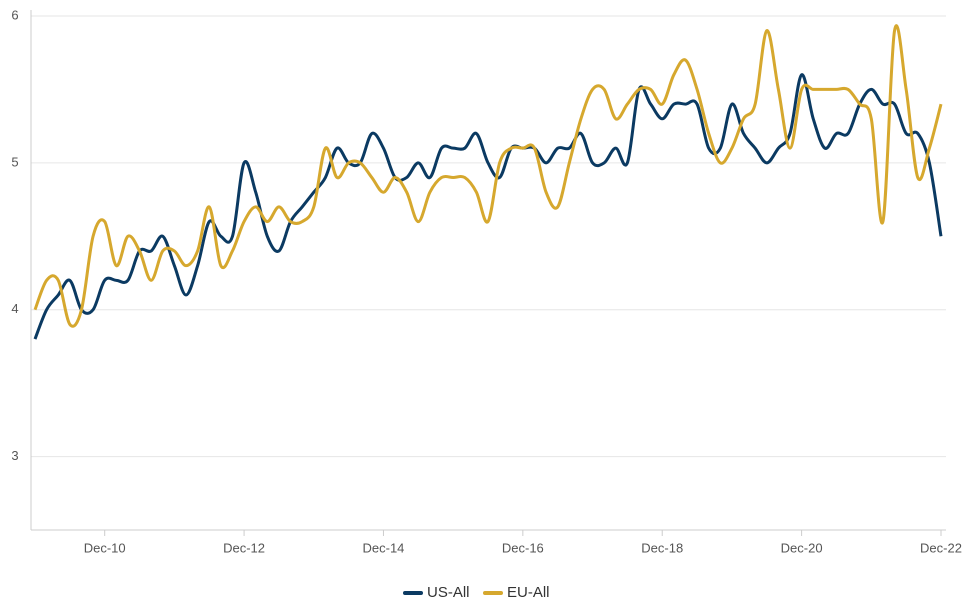 This screenshot has width=965, height=607. I want to click on y-tick-label: 4, so click(14, 308).